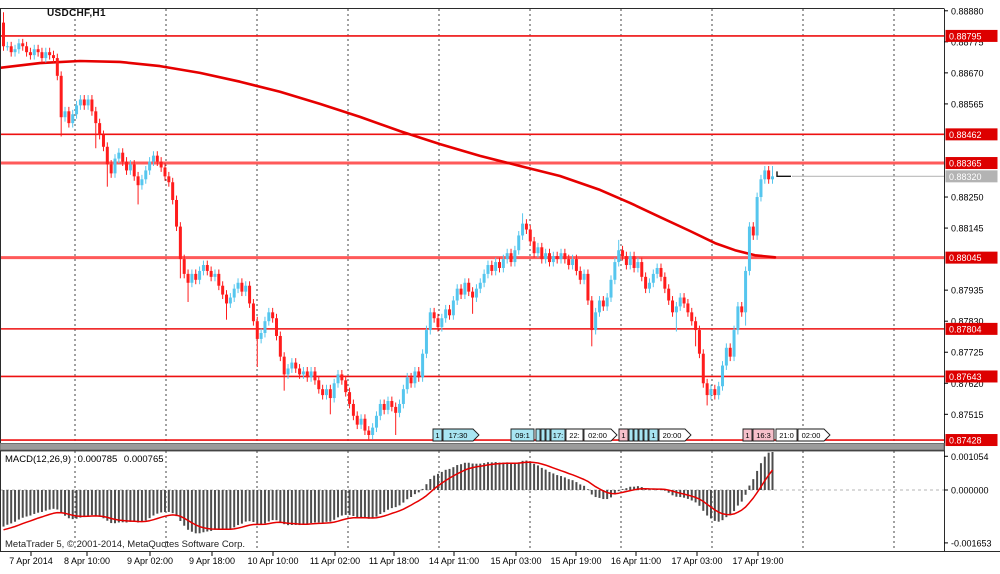  What do you see at coordinates (558, 435) in the screenshot?
I see `event-flag: 17:` at bounding box center [558, 435].